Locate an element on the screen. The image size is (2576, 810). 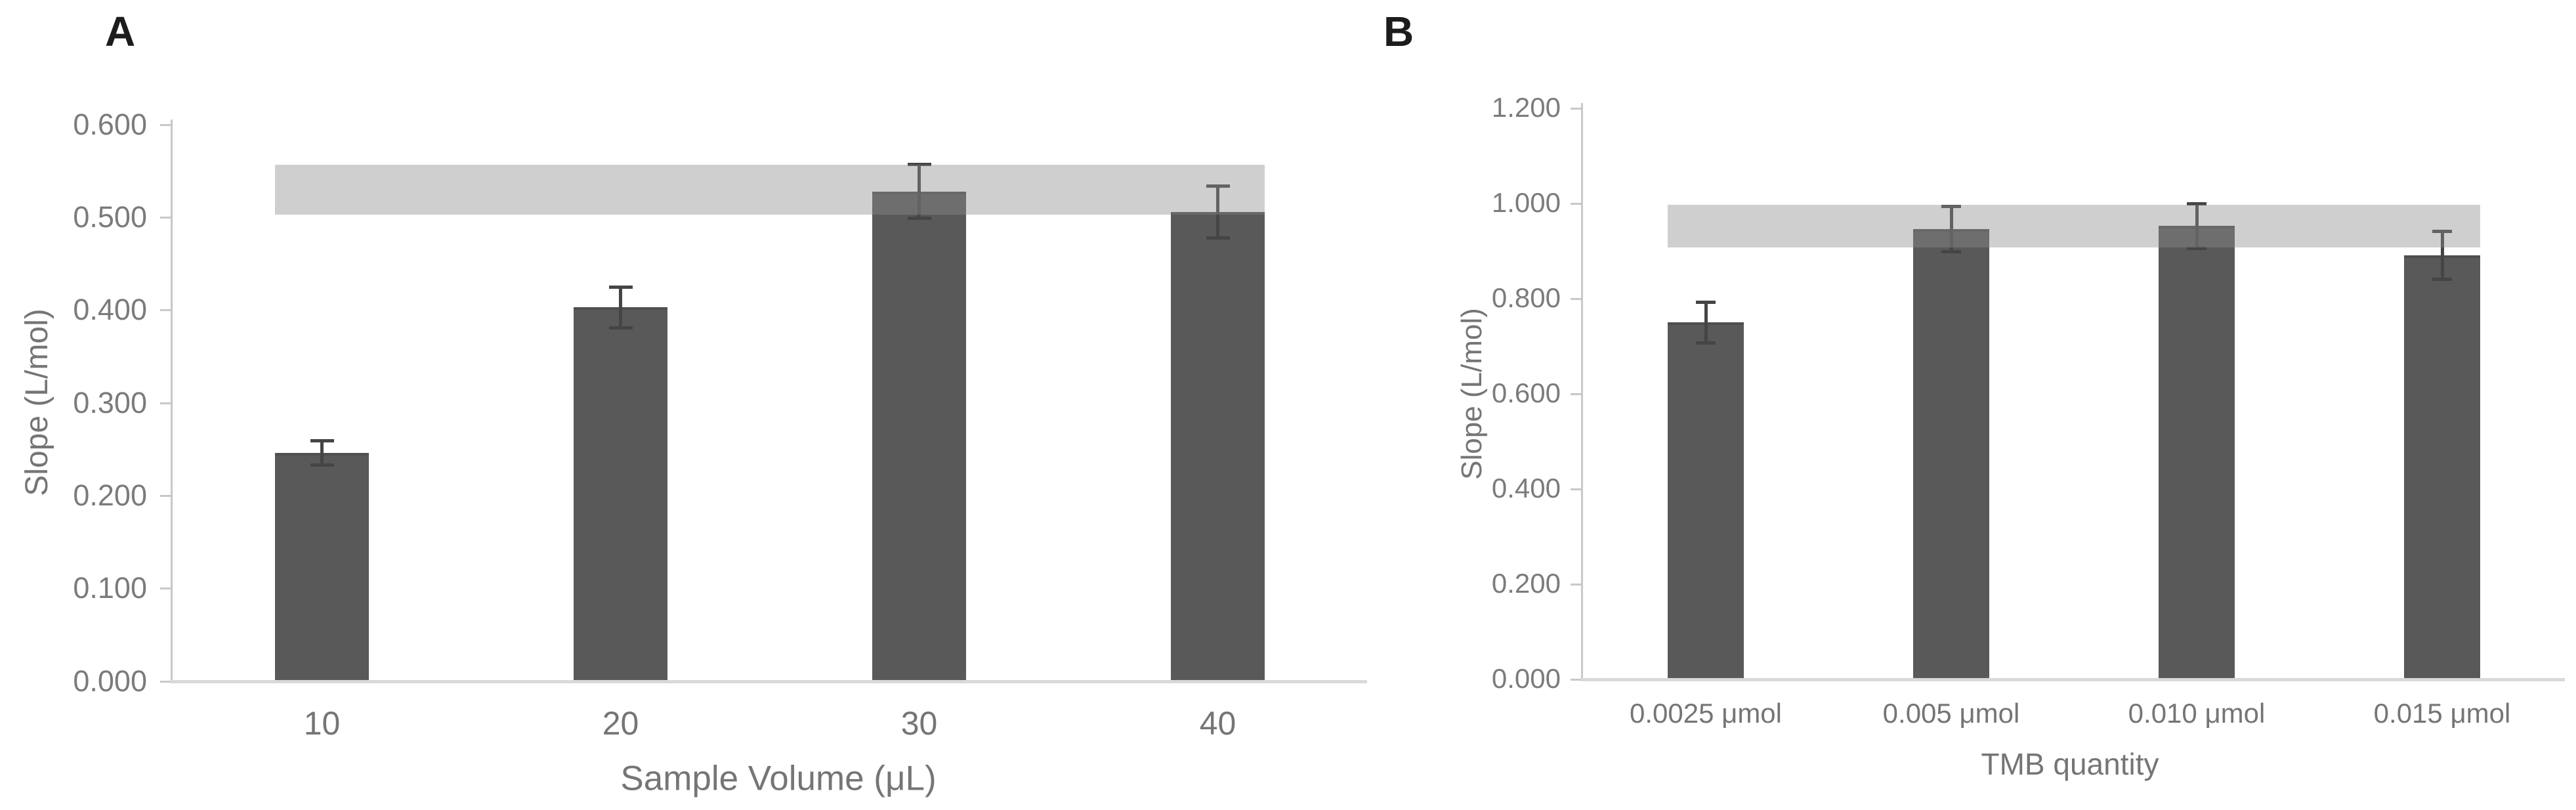
y-tick-label: 1.200 is located at coordinates (1526, 107).